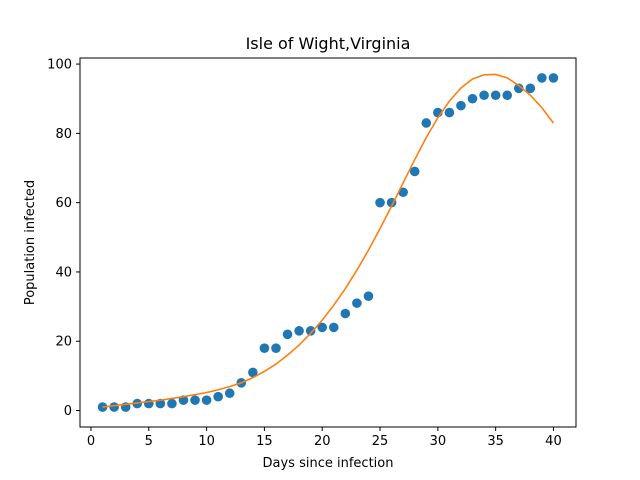 This screenshot has height=480, width=640. What do you see at coordinates (380, 441) in the screenshot?
I see `x-tick-label: 25` at bounding box center [380, 441].